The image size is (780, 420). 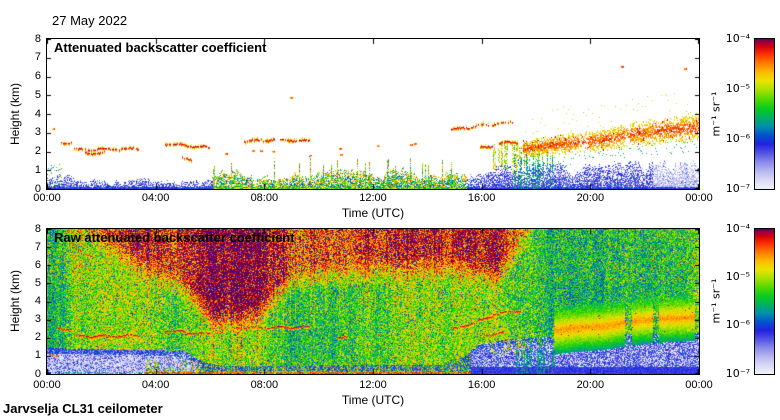 What do you see at coordinates (716, 114) in the screenshot?
I see `colorbar-unit-label-top: m⁻¹ sr⁻¹` at bounding box center [716, 114].